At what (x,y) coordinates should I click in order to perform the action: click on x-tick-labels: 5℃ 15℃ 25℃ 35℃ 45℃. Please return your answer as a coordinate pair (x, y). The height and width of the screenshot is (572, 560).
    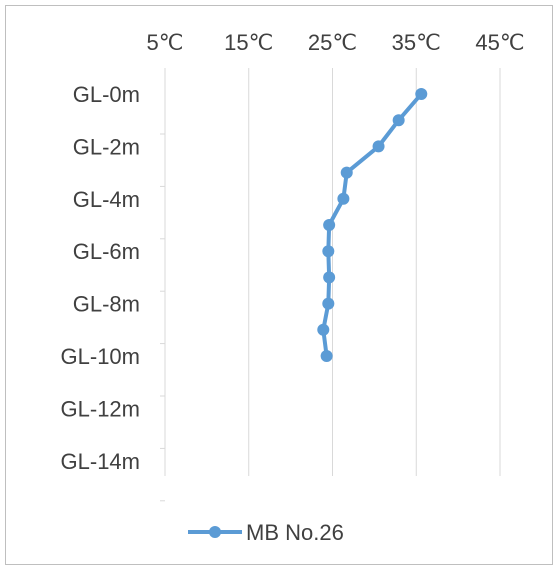
    Looking at the image, I should click on (336, 42).